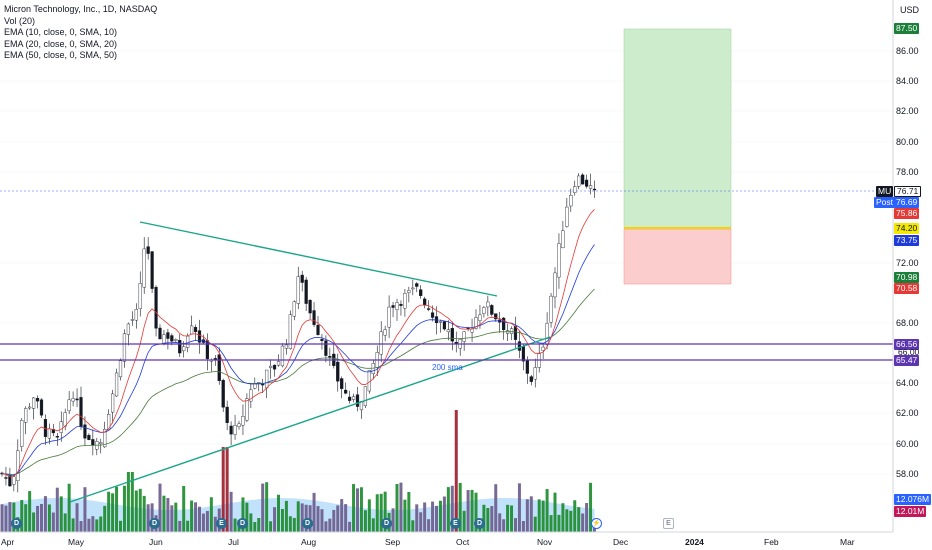 The image size is (932, 550). I want to click on time-tick: Apr, so click(8, 542).